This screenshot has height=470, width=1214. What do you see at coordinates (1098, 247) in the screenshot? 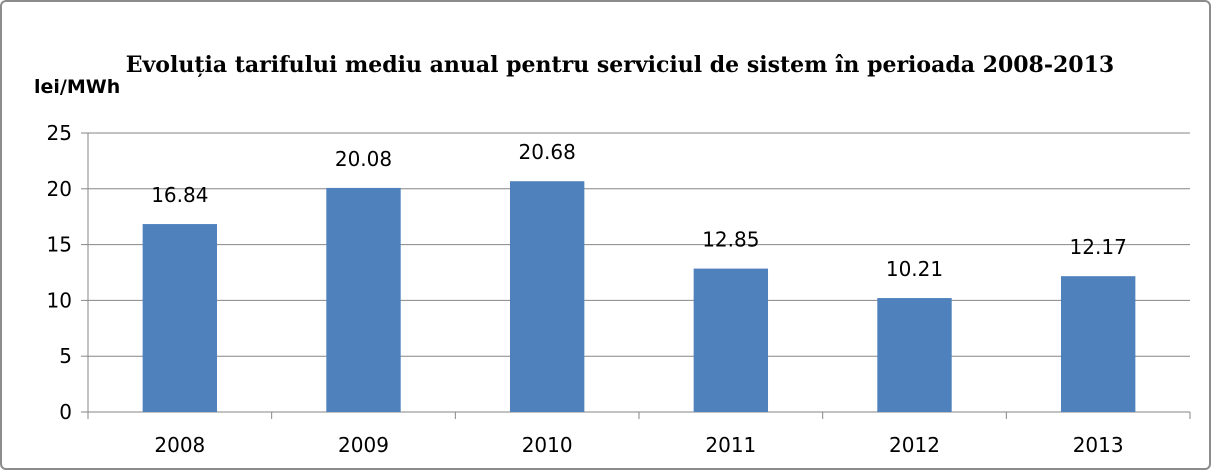
I see `data-label-2013: 12.17` at bounding box center [1098, 247].